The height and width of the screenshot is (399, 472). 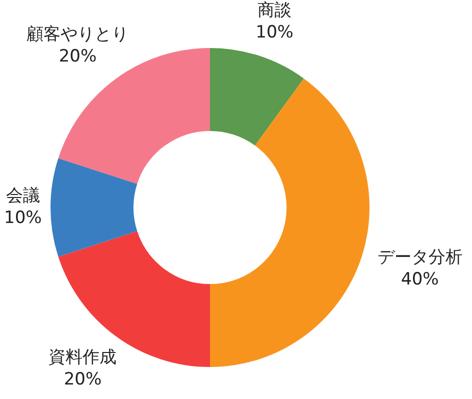 I want to click on data-label: 40%, so click(x=420, y=280).